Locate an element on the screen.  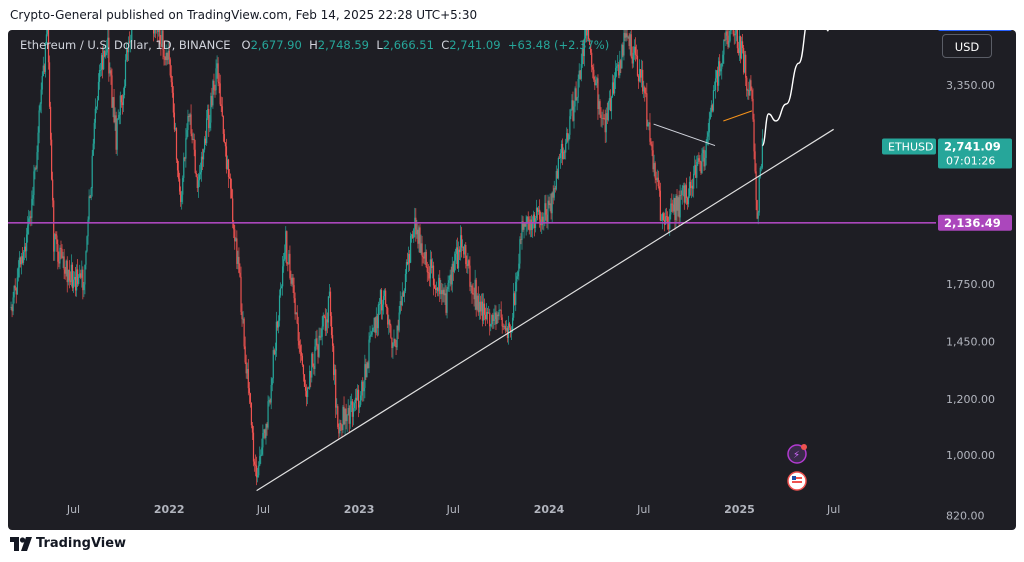
symbol-description: Ethereum / U.S. Dollar, 1D, BINANCE is located at coordinates (125, 45).